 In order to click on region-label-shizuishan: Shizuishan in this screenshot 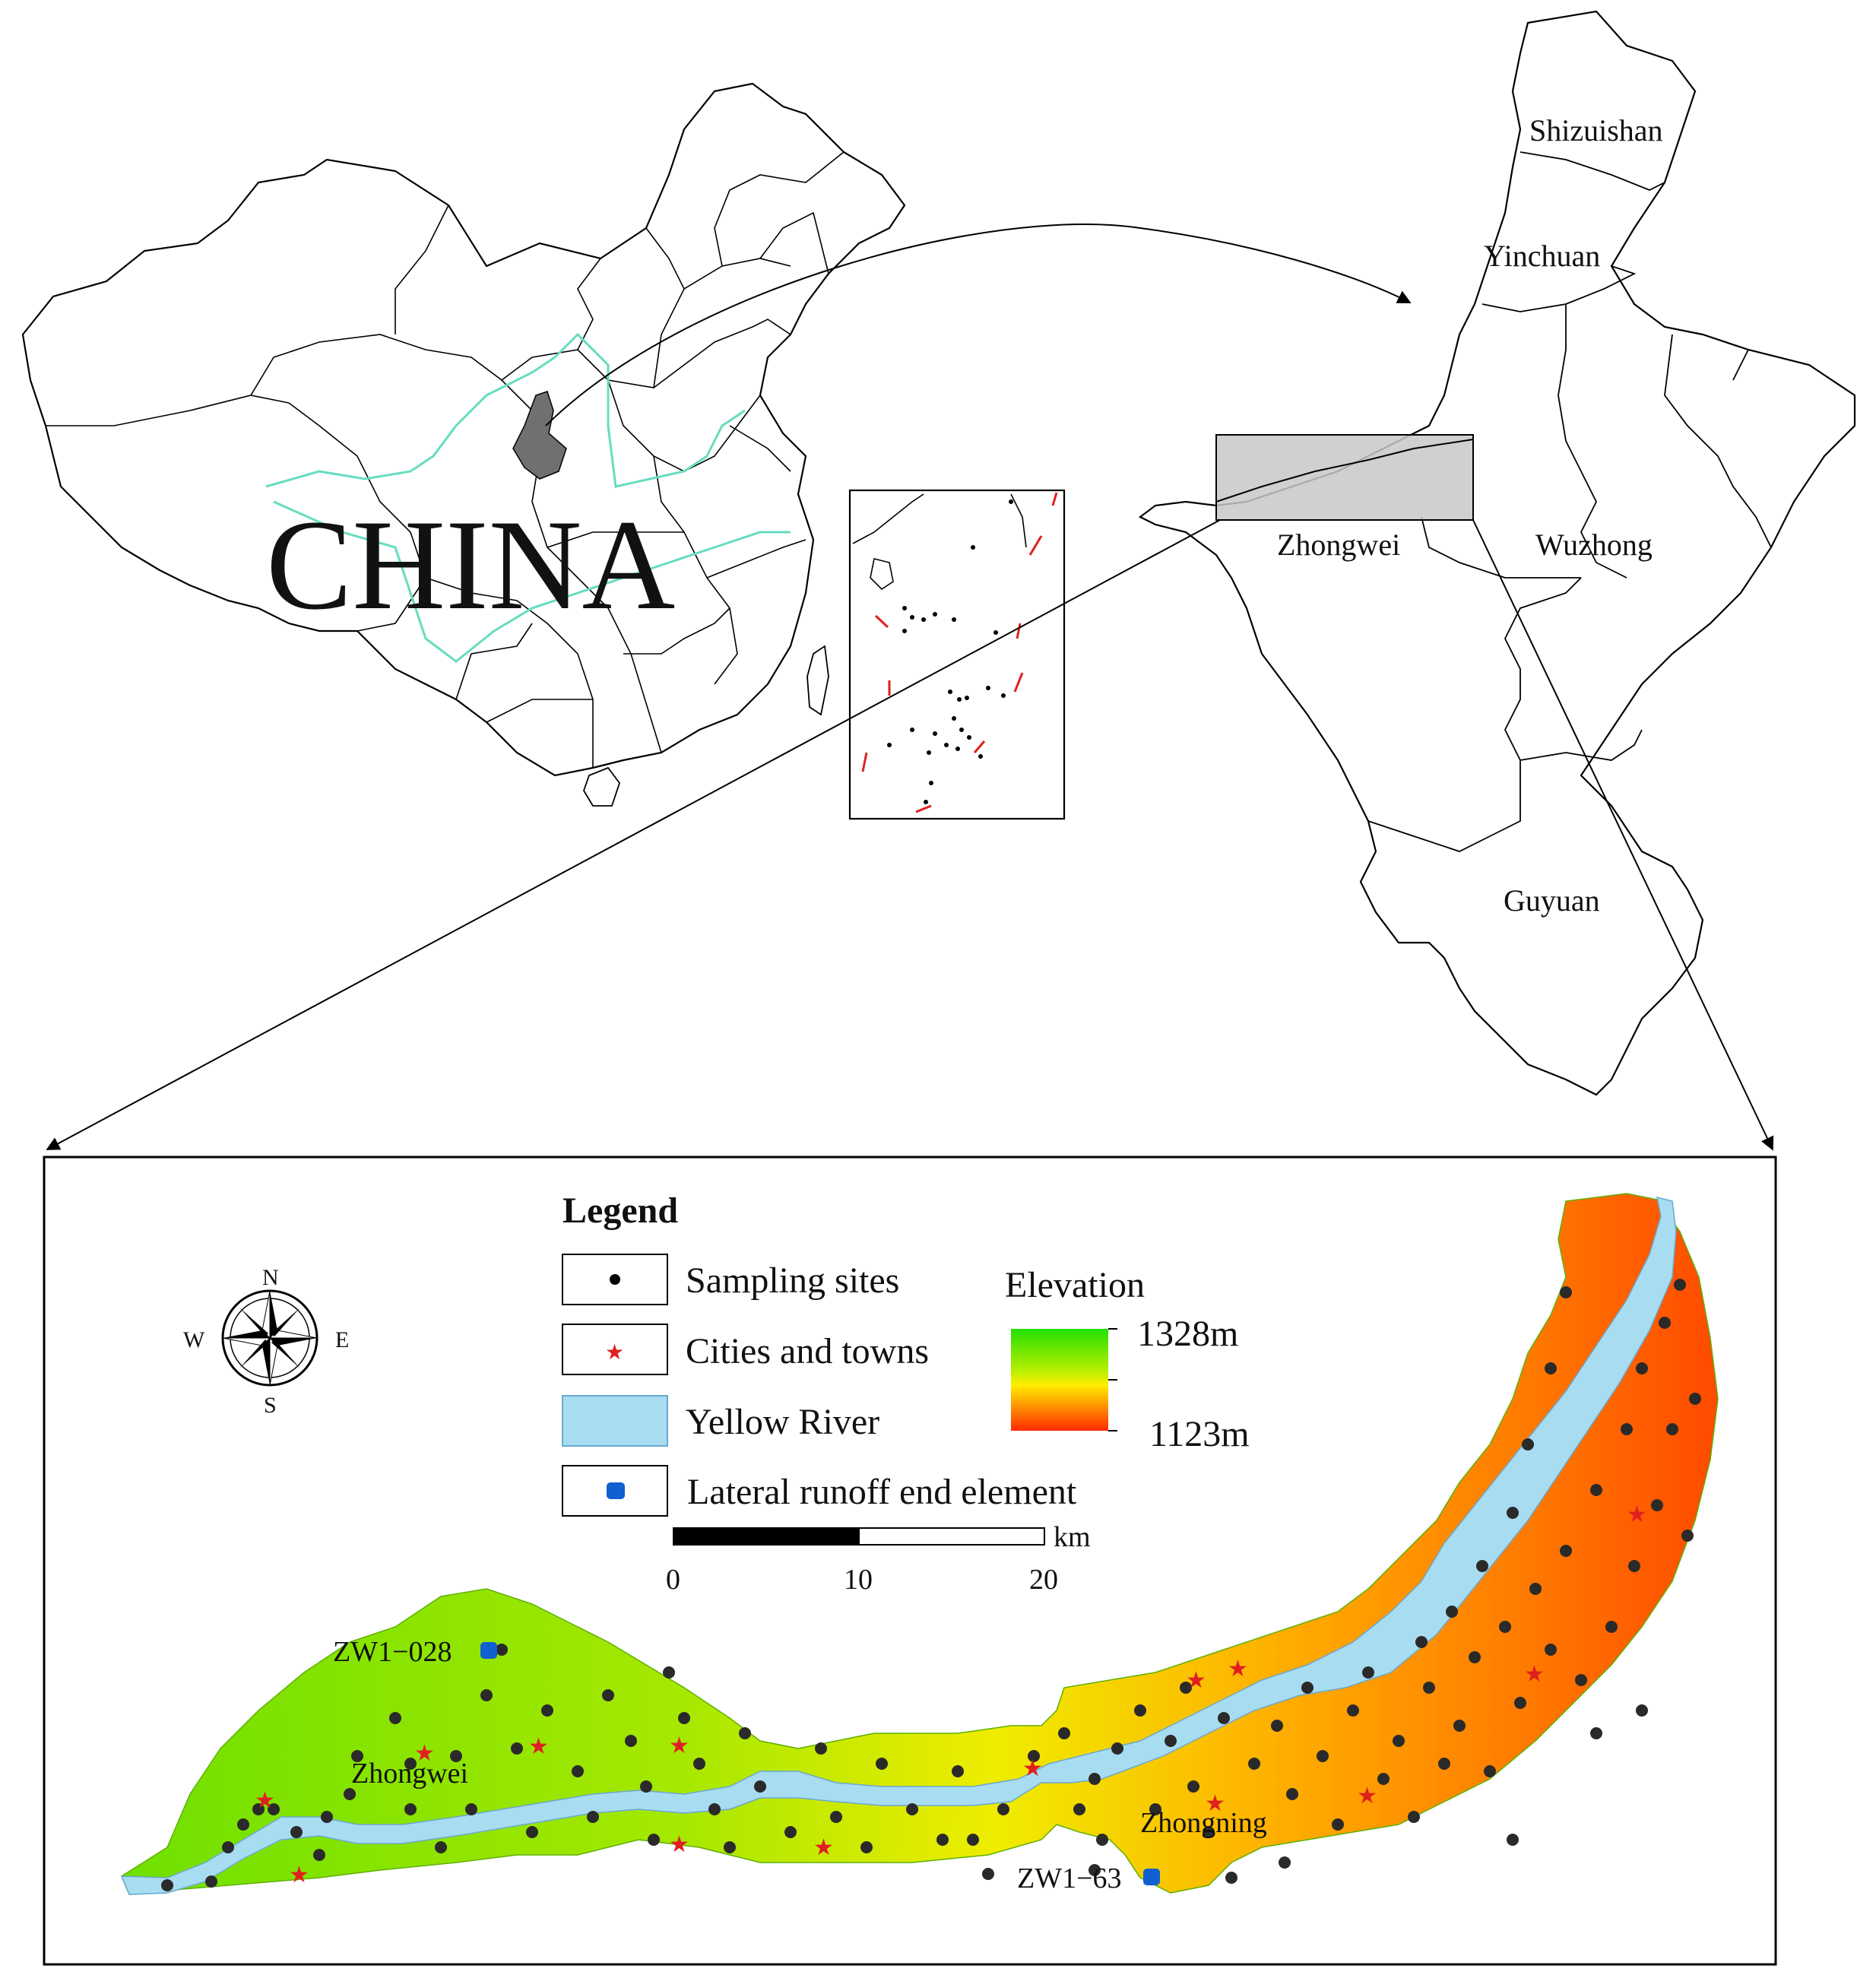, I will do `click(1596, 130)`.